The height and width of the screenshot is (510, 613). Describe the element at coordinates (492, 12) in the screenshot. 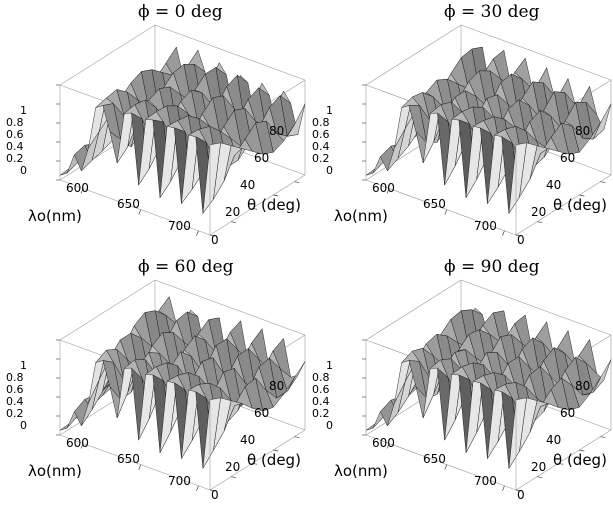

I see `plot-title: ϕ = 30 deg` at that location.